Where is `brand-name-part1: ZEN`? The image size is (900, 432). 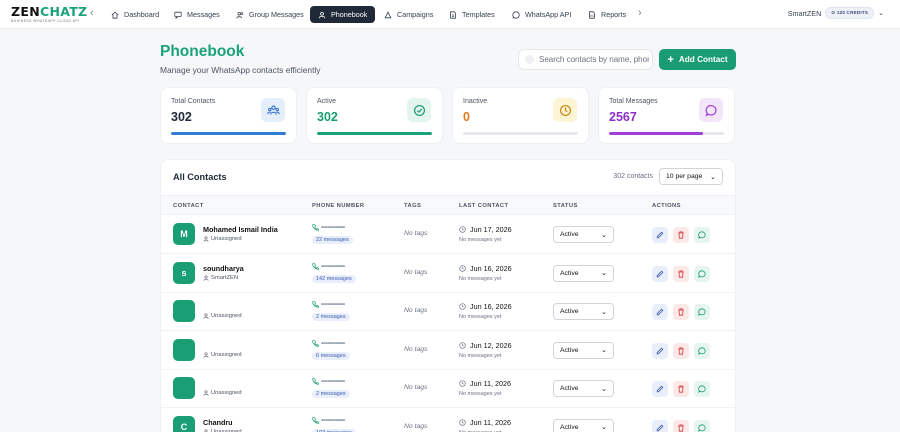
brand-name-part1: ZEN is located at coordinates (25, 11).